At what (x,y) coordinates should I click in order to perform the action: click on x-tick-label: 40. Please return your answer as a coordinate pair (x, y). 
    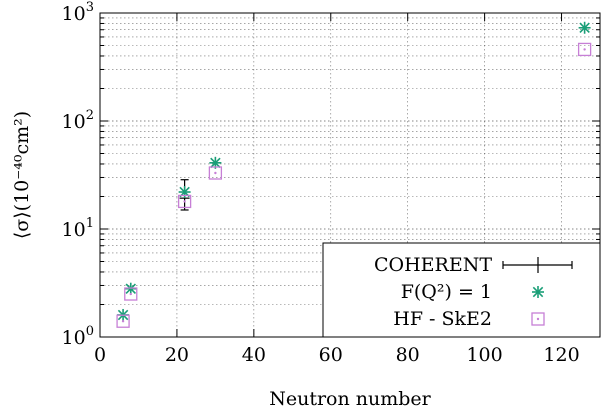
    Looking at the image, I should click on (254, 355).